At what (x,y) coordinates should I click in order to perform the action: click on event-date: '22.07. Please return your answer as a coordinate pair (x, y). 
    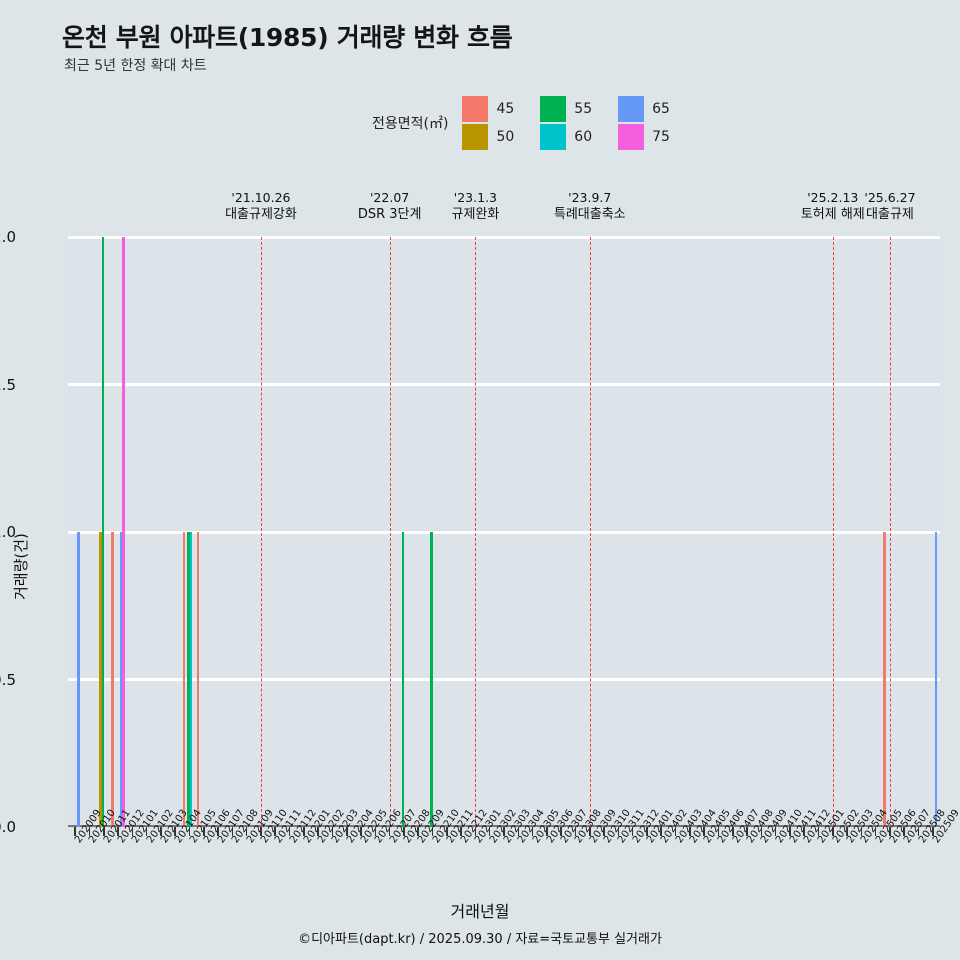
    Looking at the image, I should click on (390, 197).